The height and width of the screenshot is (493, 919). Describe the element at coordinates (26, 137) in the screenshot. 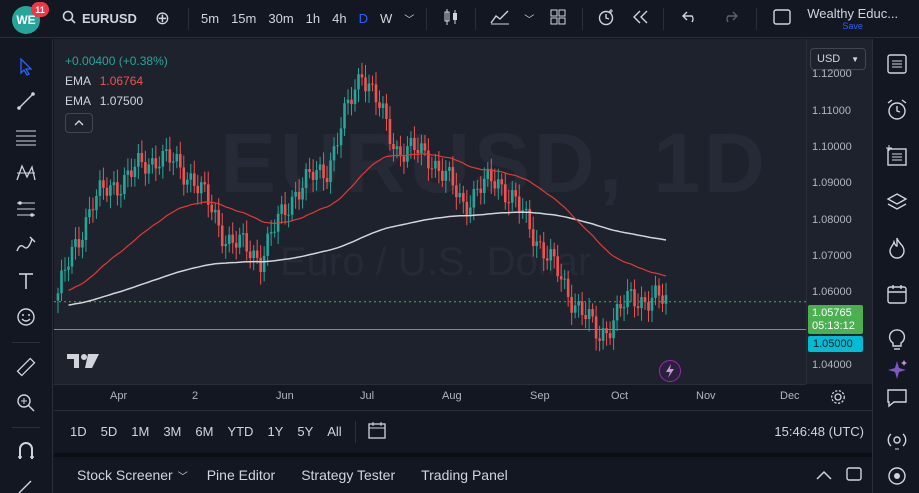

I see `horizontal-lines-icon` at that location.